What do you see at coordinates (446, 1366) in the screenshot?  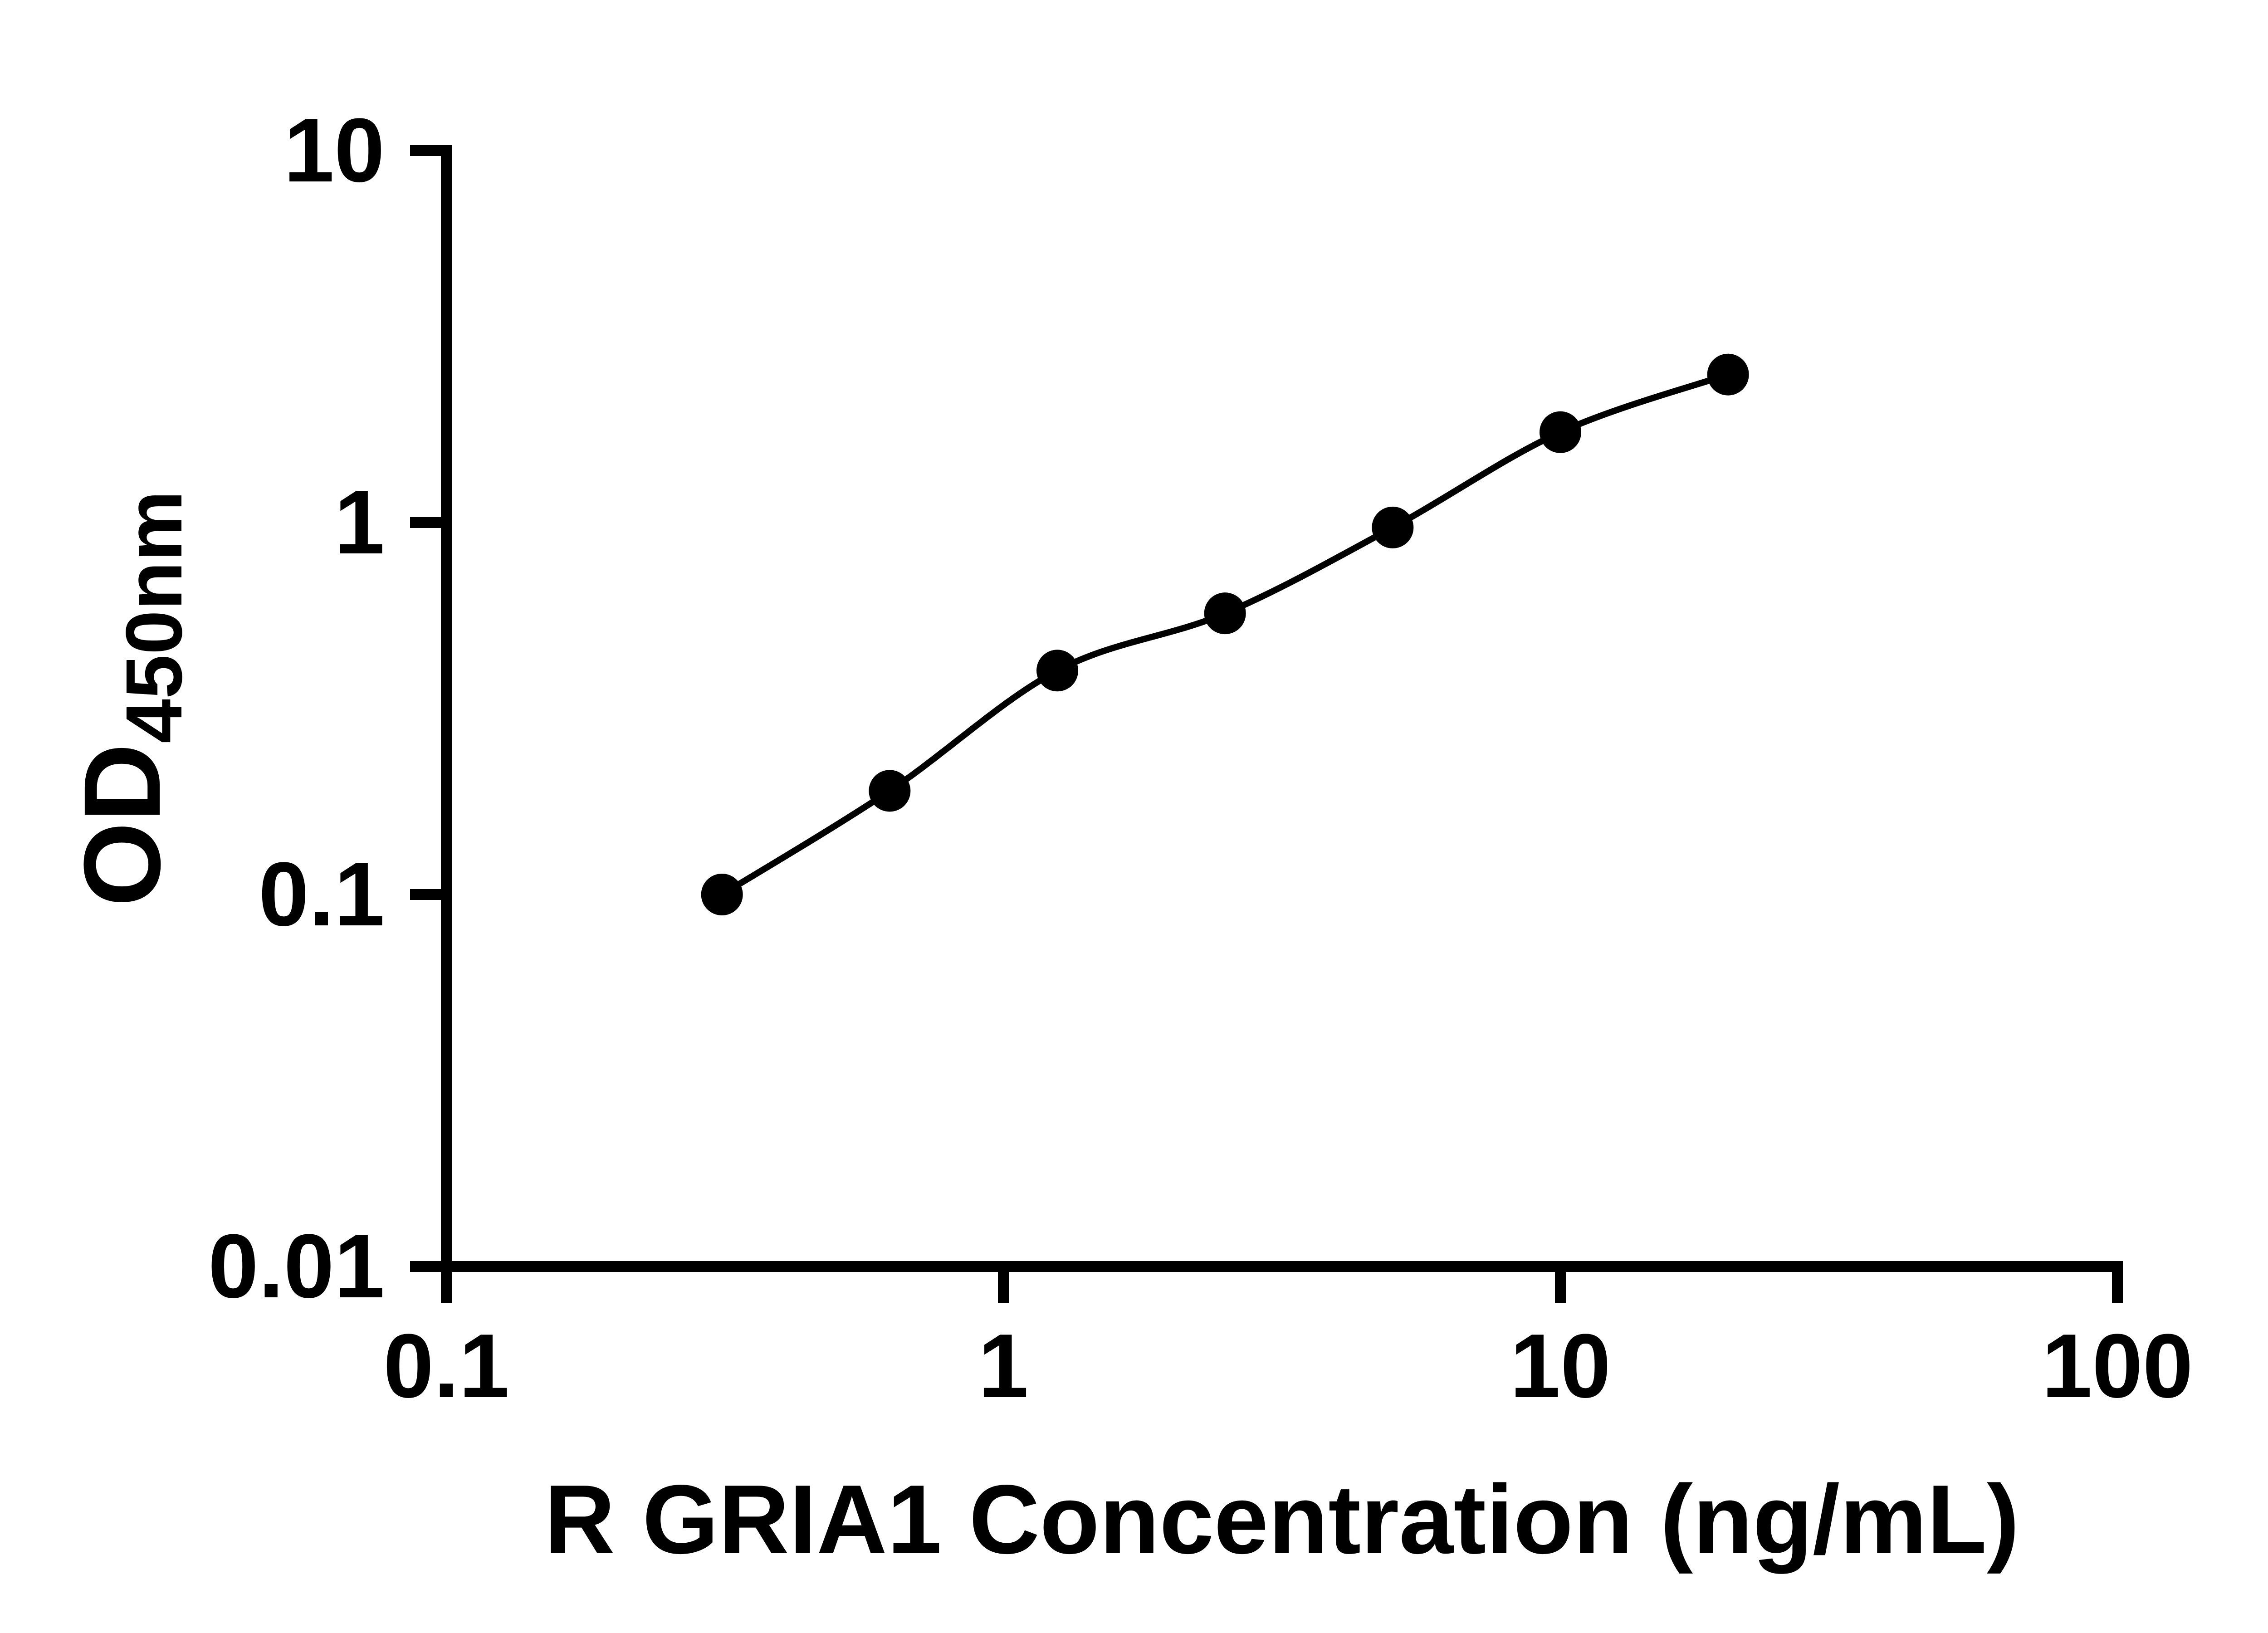 I see `x-tick-label: 0.1` at bounding box center [446, 1366].